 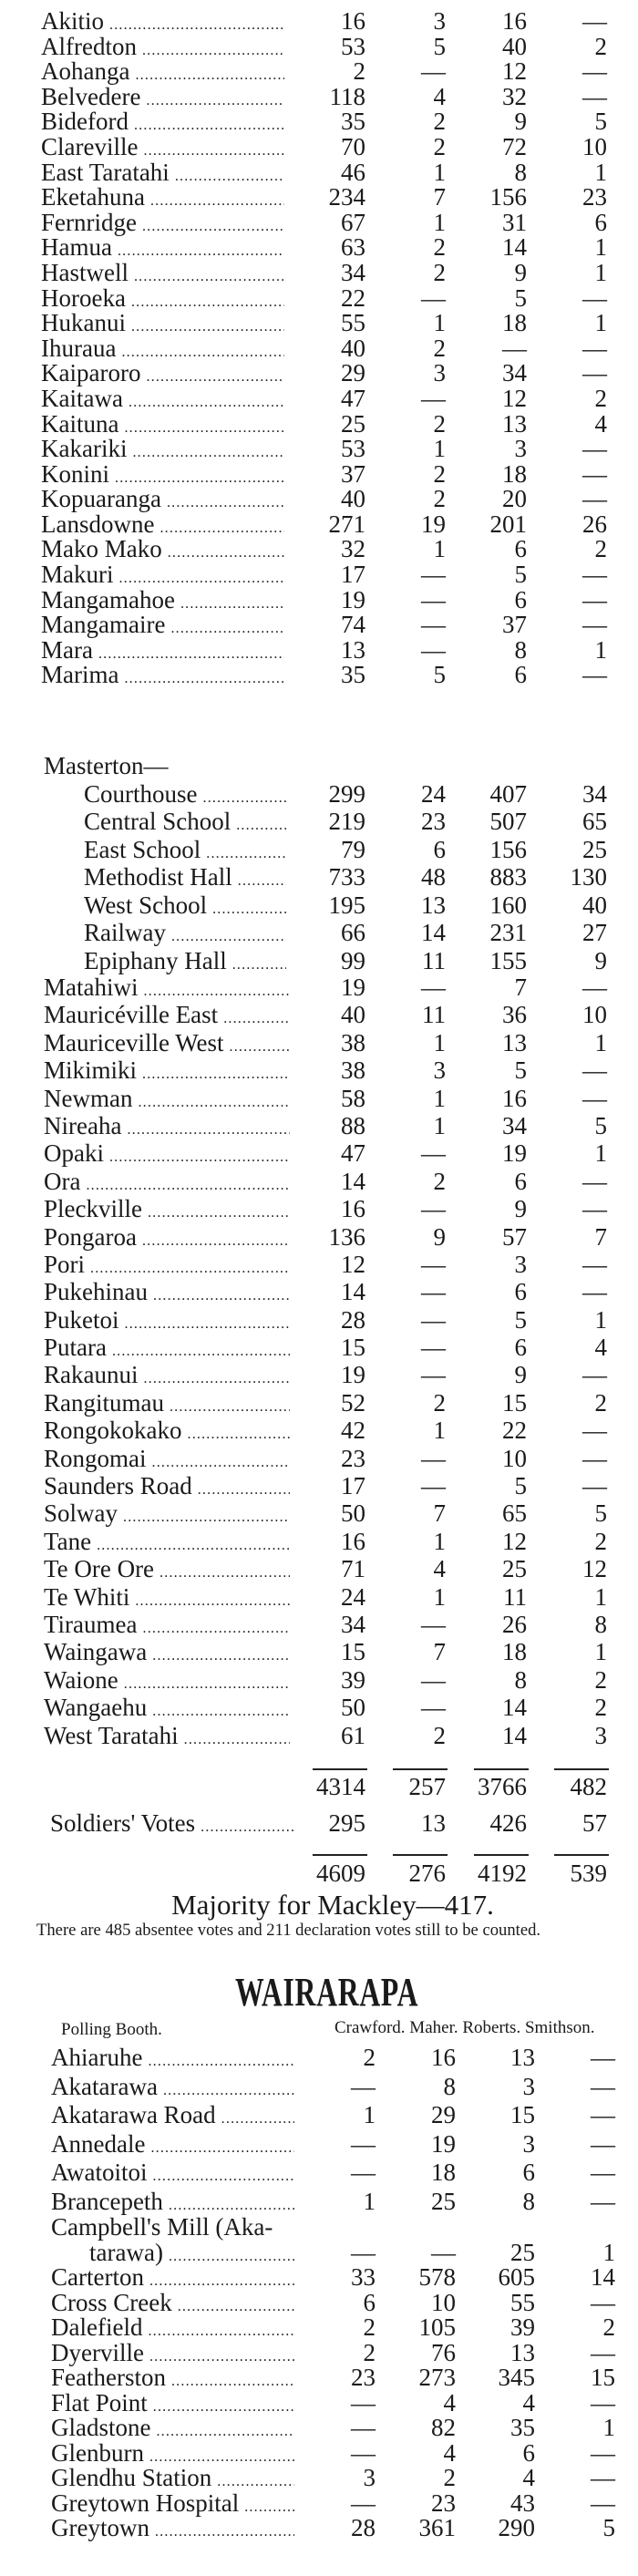 What do you see at coordinates (521, 987) in the screenshot?
I see `vote-count: 7` at bounding box center [521, 987].